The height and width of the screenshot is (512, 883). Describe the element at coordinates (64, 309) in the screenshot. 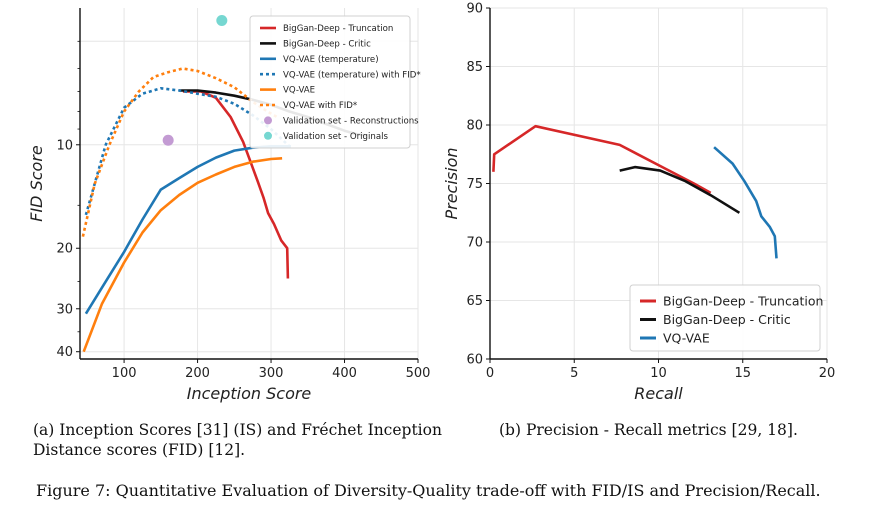

I see `y-tick-label: 30` at that location.